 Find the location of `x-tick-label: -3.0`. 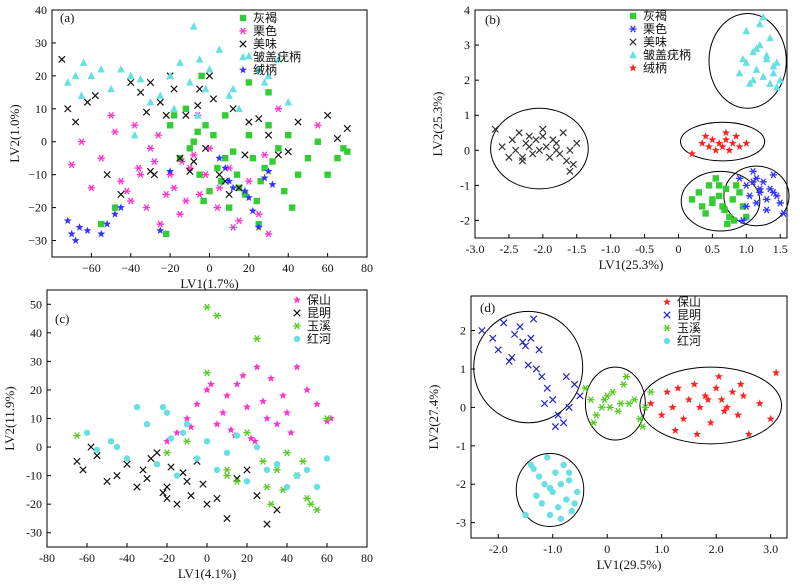

x-tick-label: -3.0 is located at coordinates (475, 249).